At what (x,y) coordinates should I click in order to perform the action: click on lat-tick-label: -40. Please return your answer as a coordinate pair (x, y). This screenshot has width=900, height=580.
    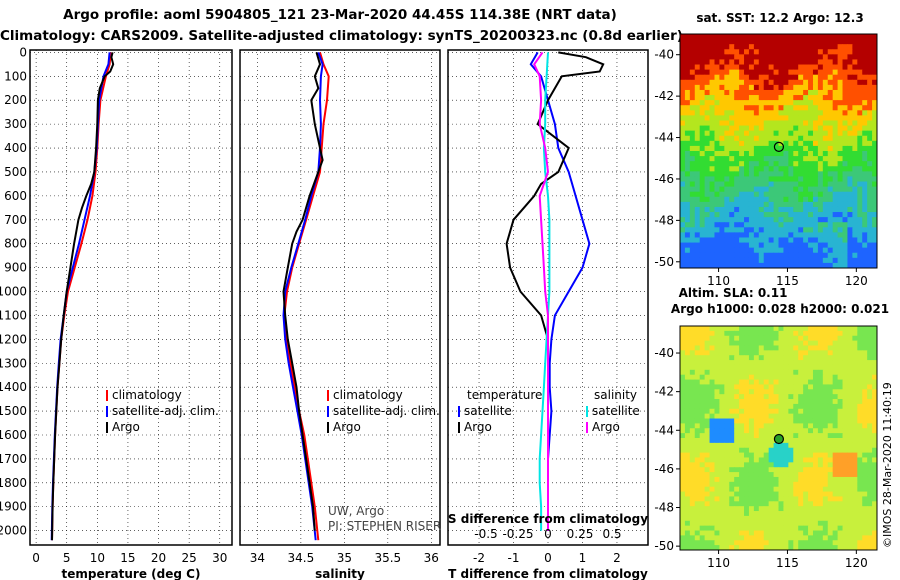
    Looking at the image, I should click on (664, 55).